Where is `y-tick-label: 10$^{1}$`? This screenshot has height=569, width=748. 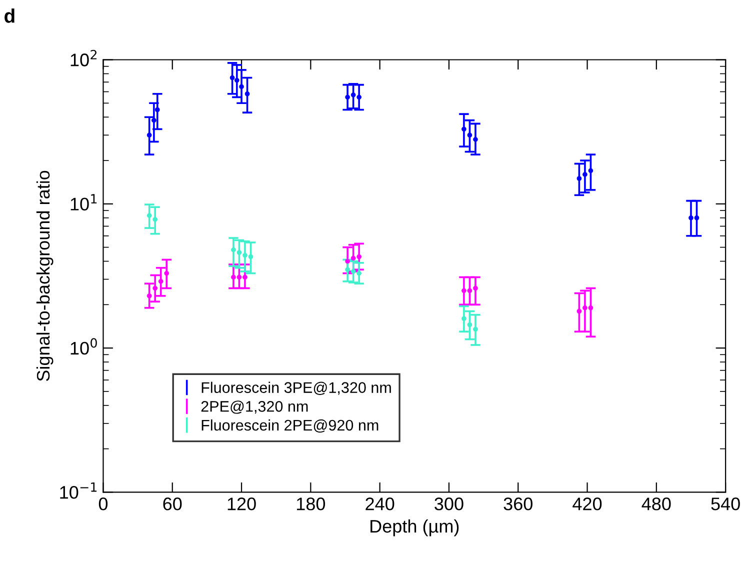
y-tick-label: 10$^{1}$ is located at coordinates (83, 202).